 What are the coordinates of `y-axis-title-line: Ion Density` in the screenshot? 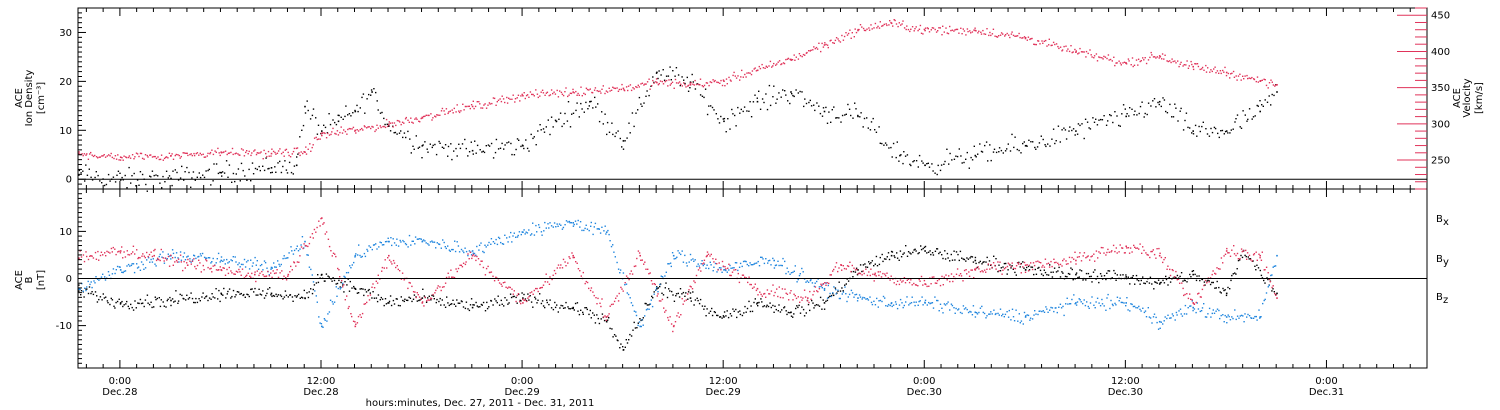 It's located at (29, 98).